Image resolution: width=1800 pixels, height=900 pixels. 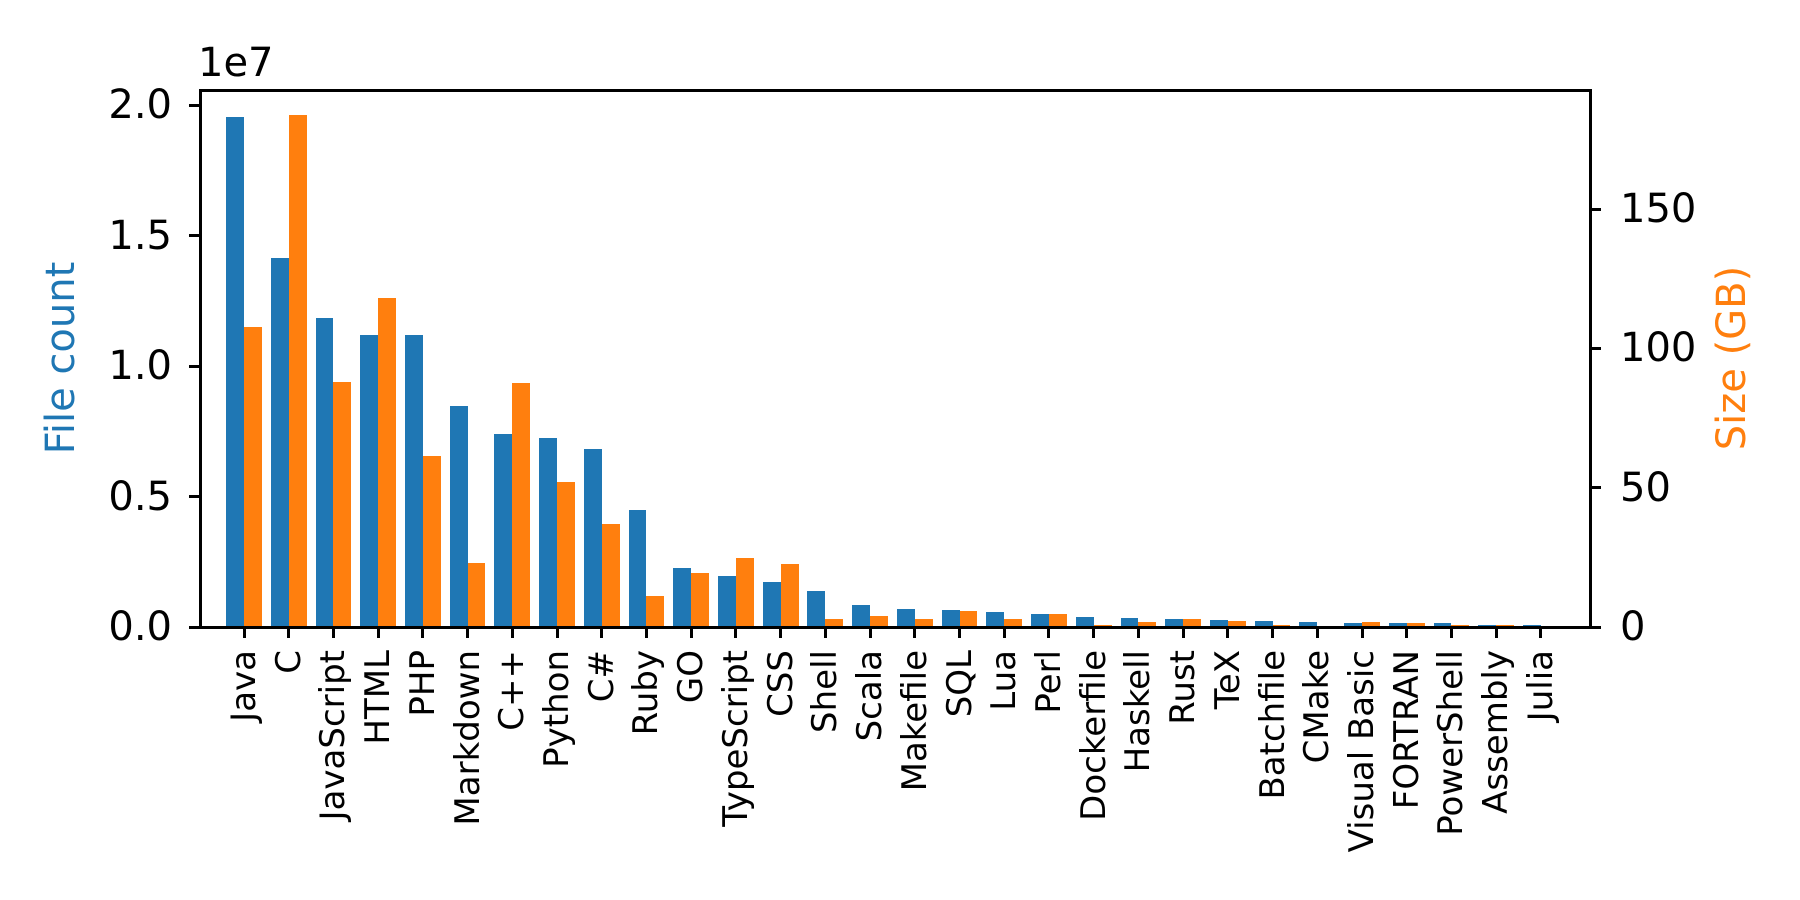 I want to click on x-tick-label: Ruby, so click(x=646, y=693).